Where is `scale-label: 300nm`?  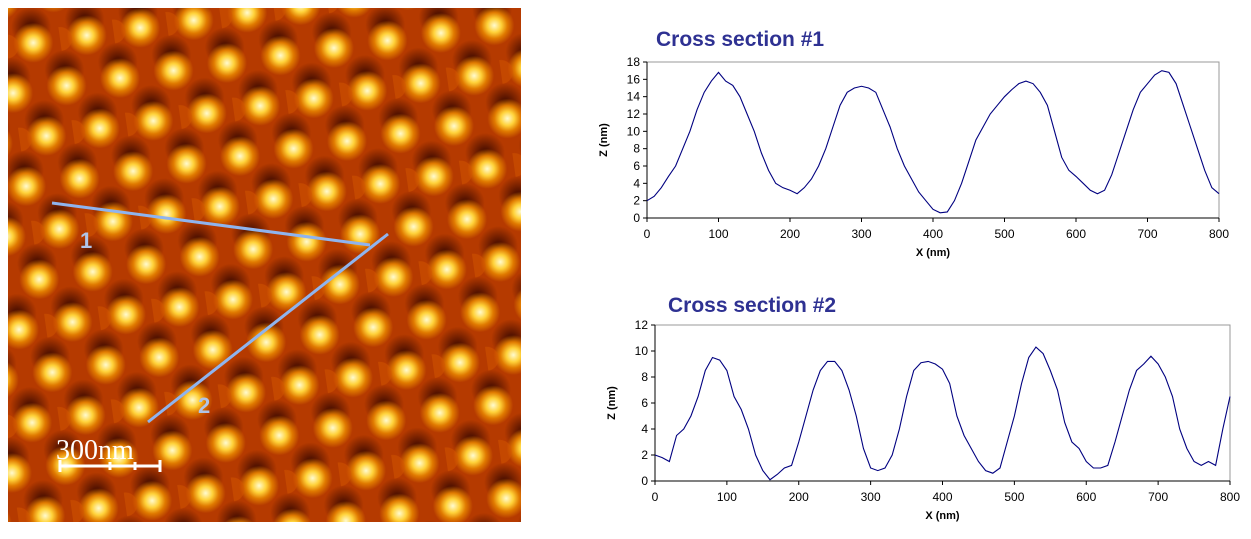 scale-label: 300nm is located at coordinates (95, 450).